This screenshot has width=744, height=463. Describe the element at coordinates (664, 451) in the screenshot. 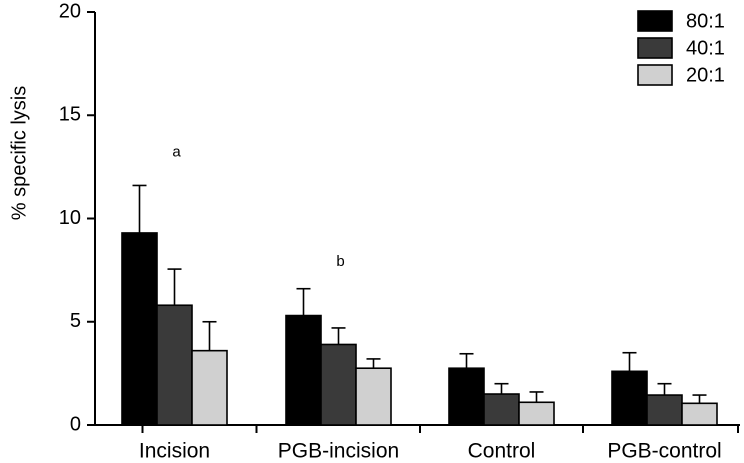

I see `x-tick-label: PGB-control` at that location.